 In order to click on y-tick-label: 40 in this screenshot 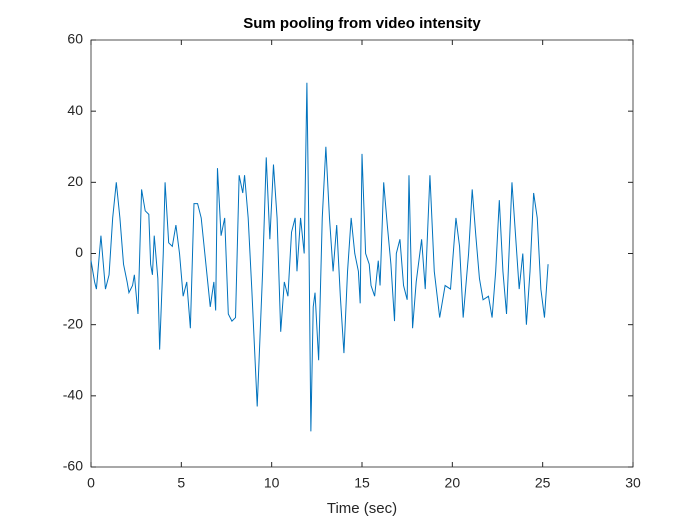, I will do `click(75, 110)`.